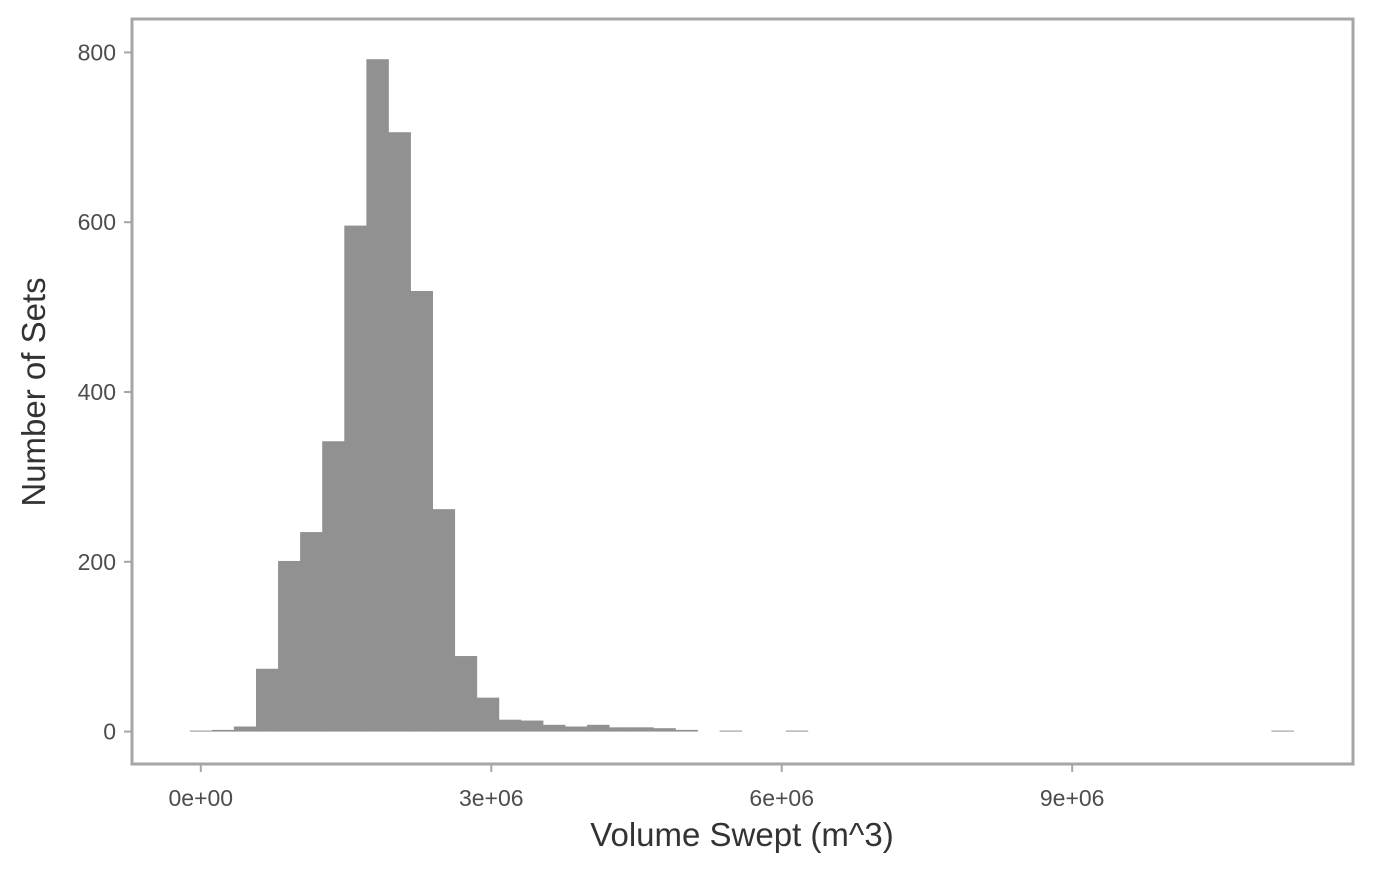  What do you see at coordinates (781, 798) in the screenshot?
I see `x-tick-label: 6e+06` at bounding box center [781, 798].